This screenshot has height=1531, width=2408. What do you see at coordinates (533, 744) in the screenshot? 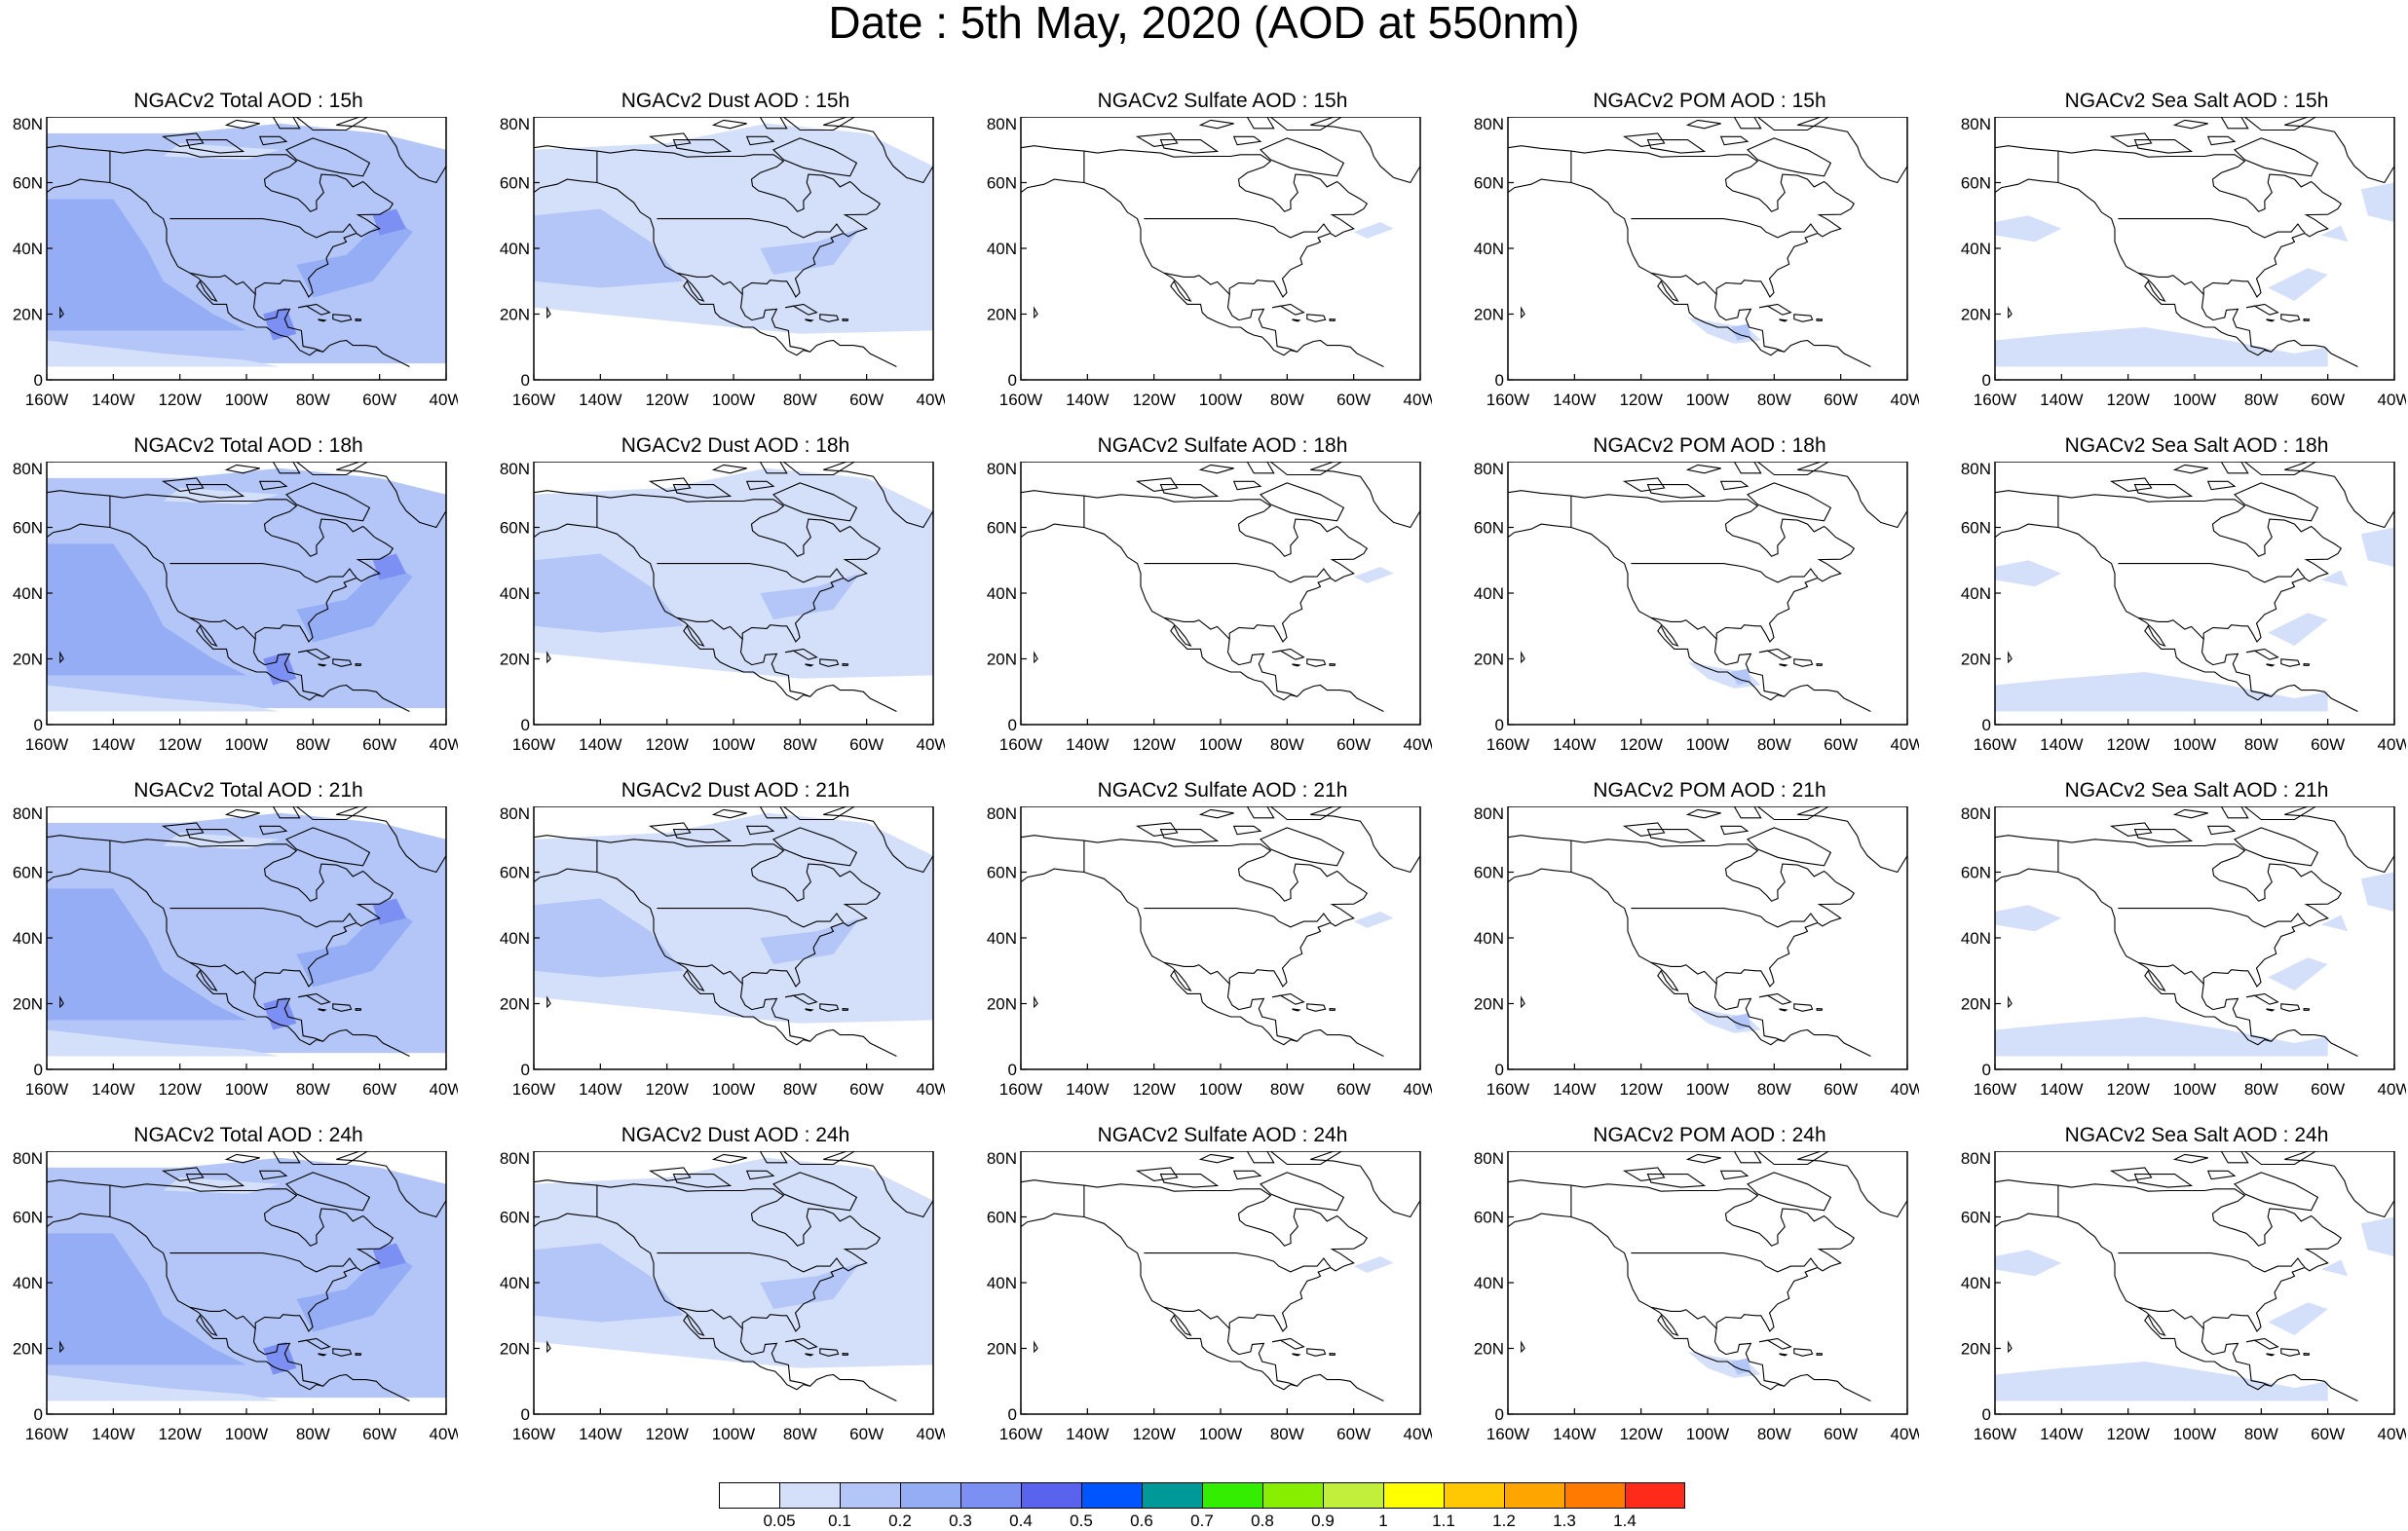
I see `lon-tick-label: 160W` at bounding box center [533, 744].